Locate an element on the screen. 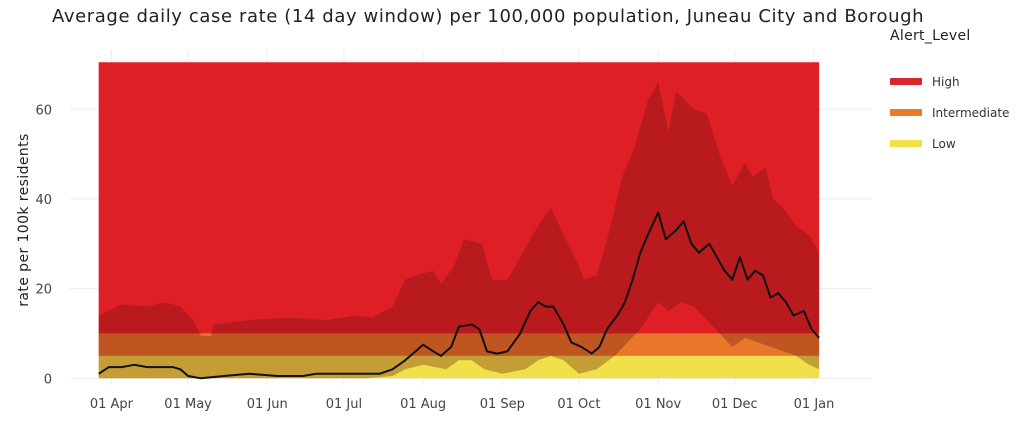 The width and height of the screenshot is (1024, 432). legend-label-low: Low is located at coordinates (944, 143).